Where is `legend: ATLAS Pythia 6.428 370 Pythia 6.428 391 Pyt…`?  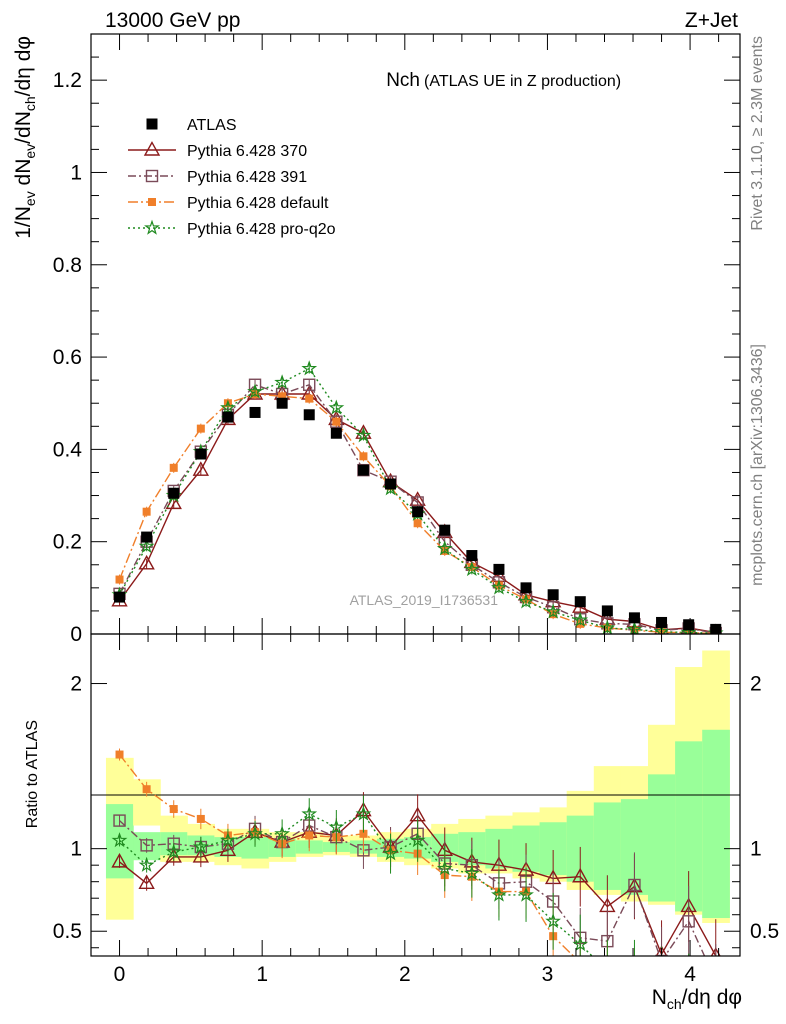
legend: ATLAS Pythia 6.428 370 Pythia 6.428 391 Pyt… is located at coordinates (232, 177).